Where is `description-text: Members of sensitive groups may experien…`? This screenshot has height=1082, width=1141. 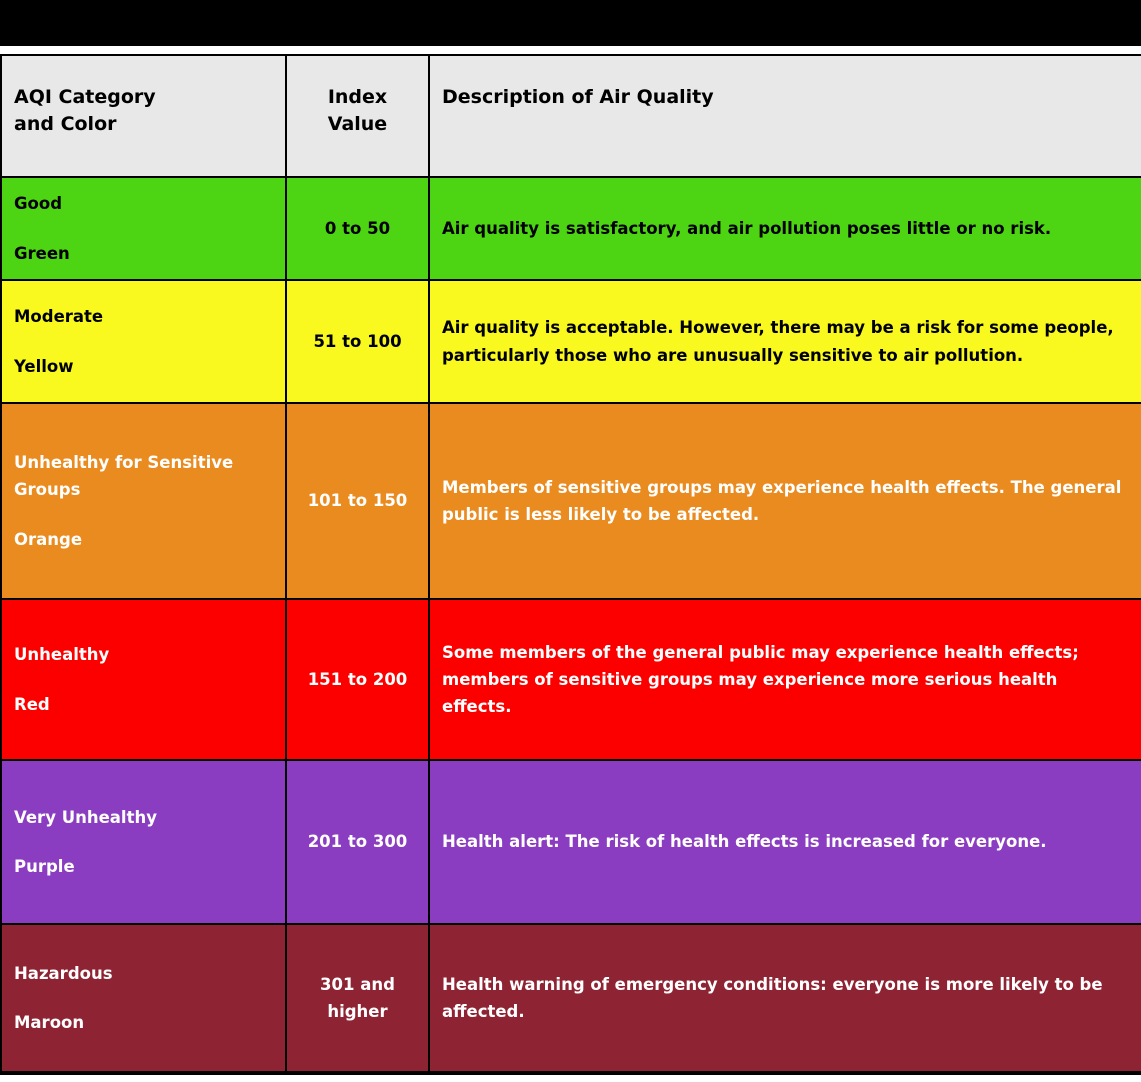
description-text: Members of sensitive groups may experien… is located at coordinates (784, 501).